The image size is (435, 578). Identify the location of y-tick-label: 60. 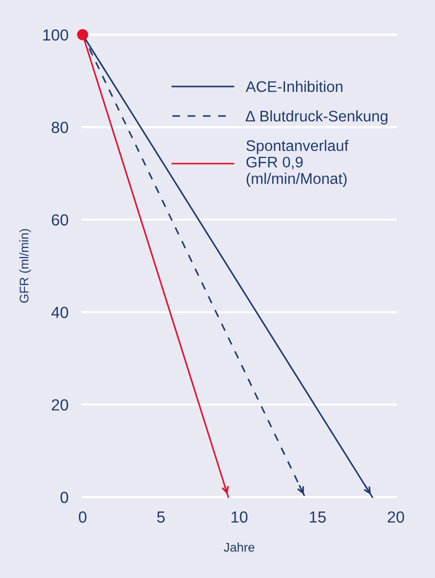
(60, 220).